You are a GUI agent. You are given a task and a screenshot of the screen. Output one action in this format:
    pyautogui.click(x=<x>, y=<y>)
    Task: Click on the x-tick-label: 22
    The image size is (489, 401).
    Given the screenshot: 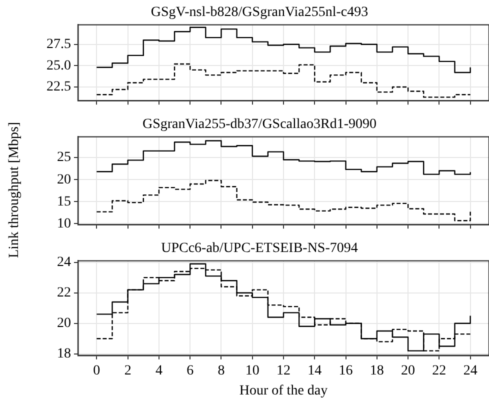 What is the action you would take?
    pyautogui.click(x=439, y=370)
    